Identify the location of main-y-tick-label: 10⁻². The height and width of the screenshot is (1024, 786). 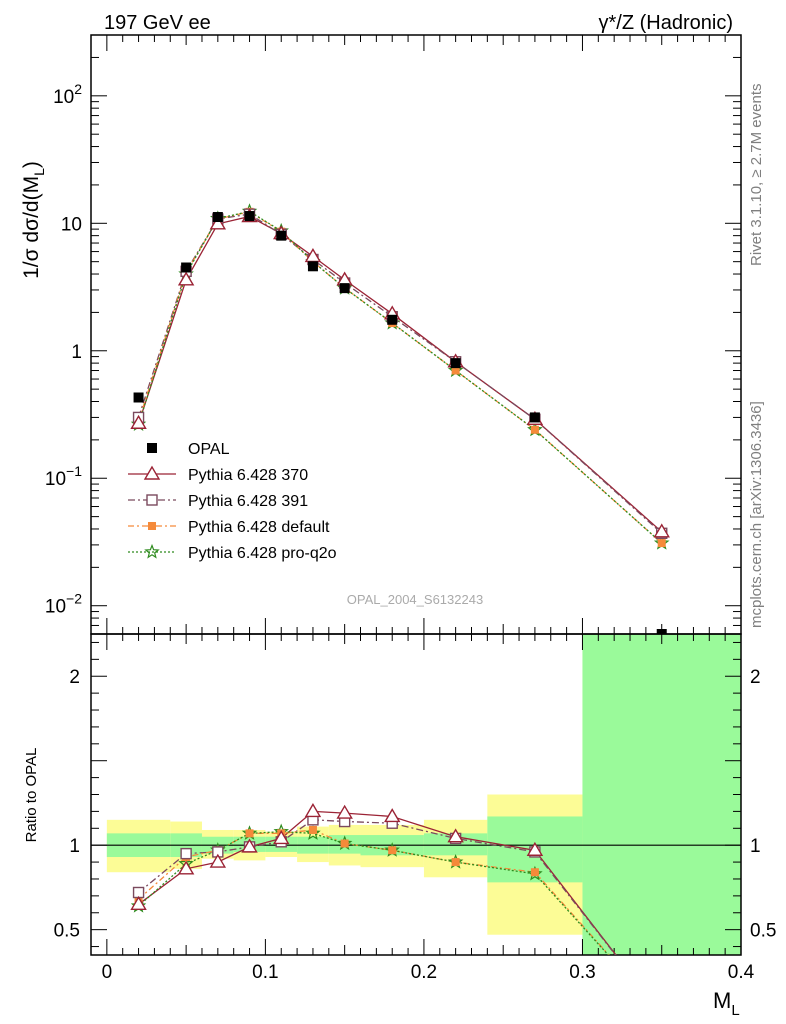
(63, 604).